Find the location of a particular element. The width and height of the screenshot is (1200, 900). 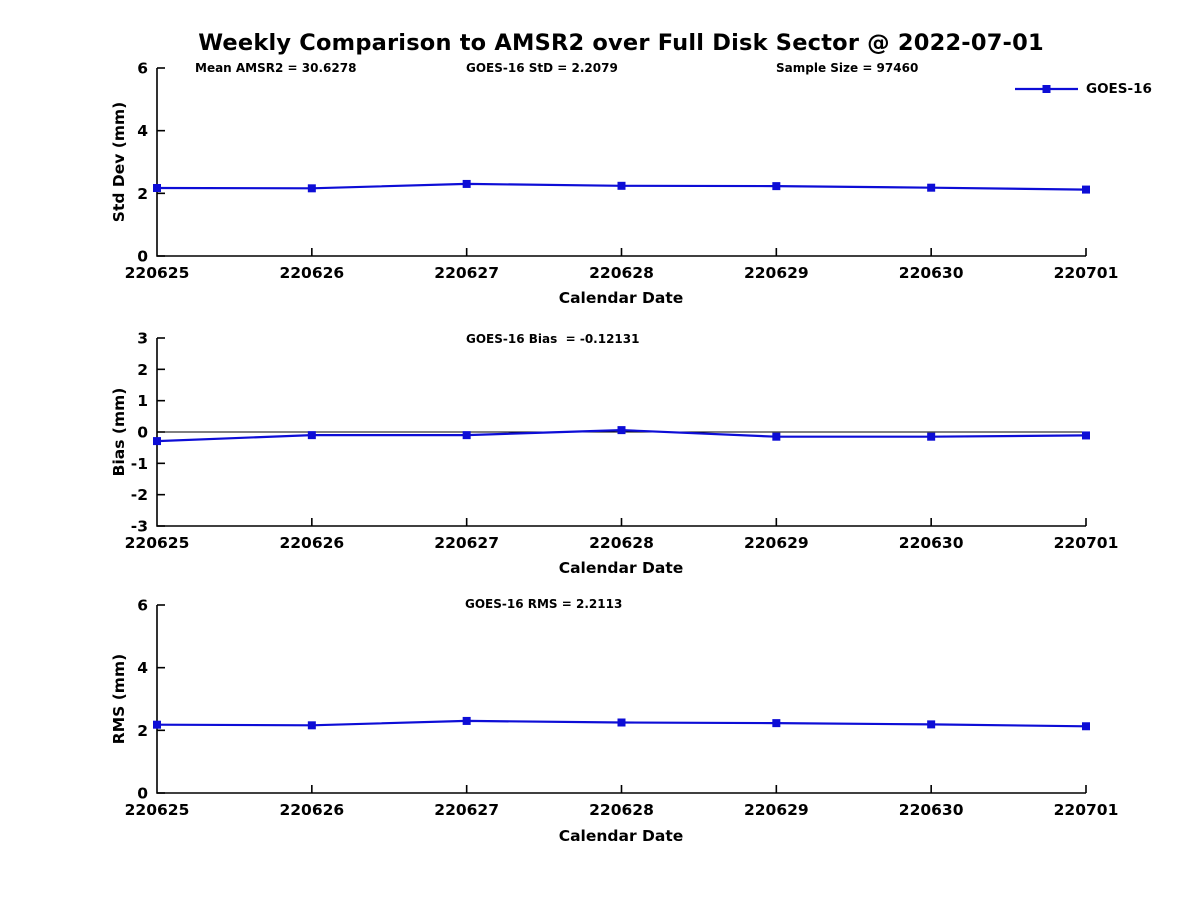

annotation-sample-size: Sample Size = 97460 is located at coordinates (847, 68).